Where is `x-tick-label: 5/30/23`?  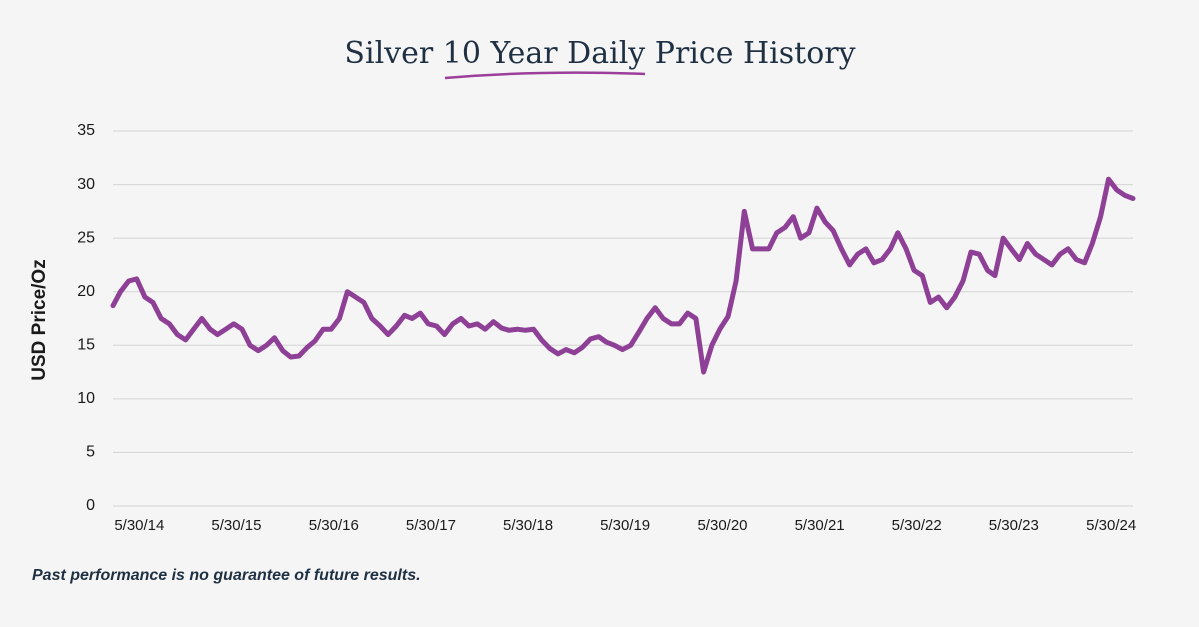 x-tick-label: 5/30/23 is located at coordinates (1014, 525).